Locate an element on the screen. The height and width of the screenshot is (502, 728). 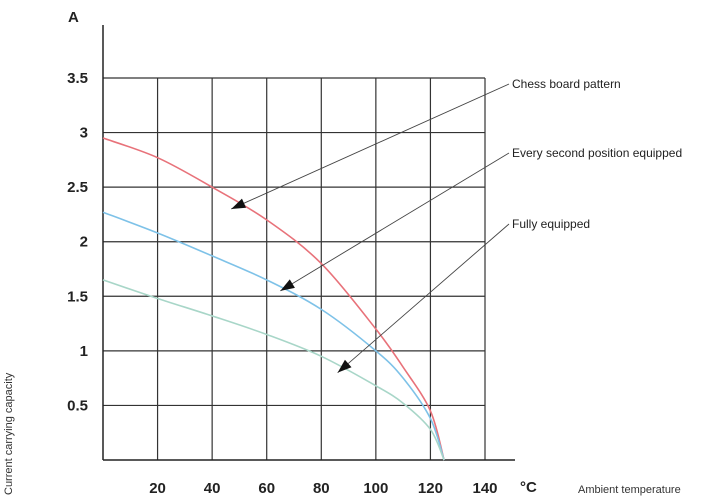
x-tick-label: 40 is located at coordinates (212, 488).